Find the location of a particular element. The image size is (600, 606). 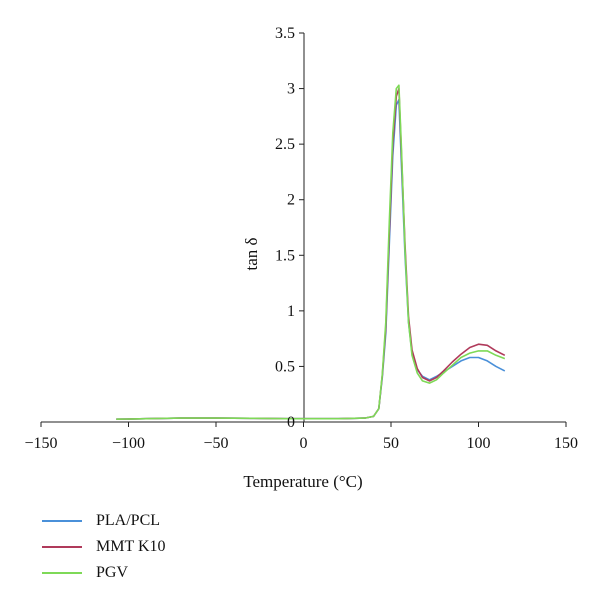

legend-item-mmt-k10: MMT K10 is located at coordinates (104, 547).